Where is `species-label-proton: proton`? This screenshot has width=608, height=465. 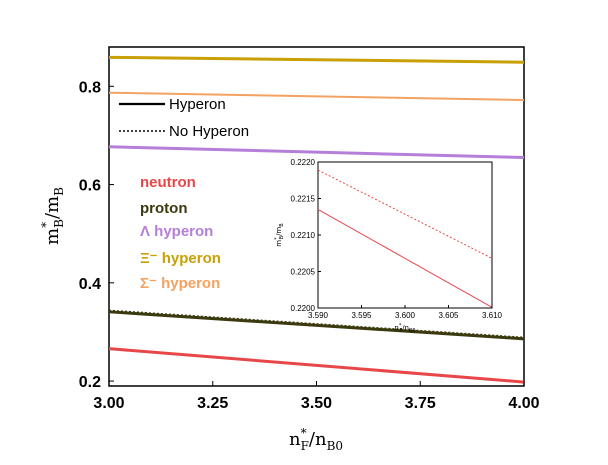
species-label-proton: proton is located at coordinates (163, 208).